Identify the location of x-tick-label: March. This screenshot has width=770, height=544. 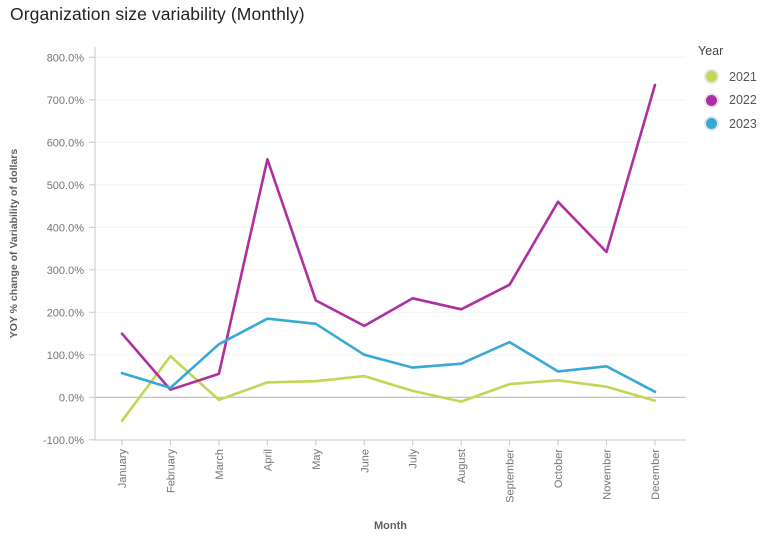
(220, 464).